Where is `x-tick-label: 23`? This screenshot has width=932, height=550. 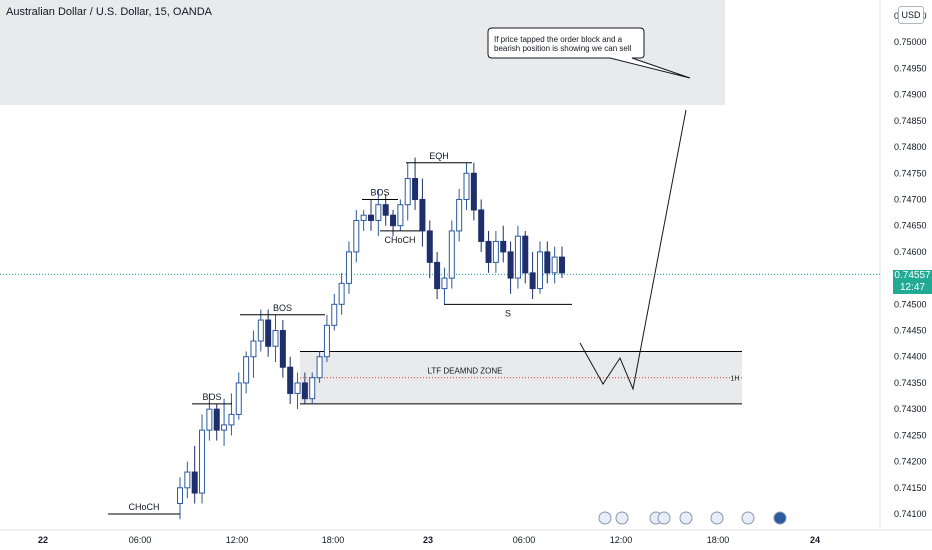 x-tick-label: 23 is located at coordinates (428, 540).